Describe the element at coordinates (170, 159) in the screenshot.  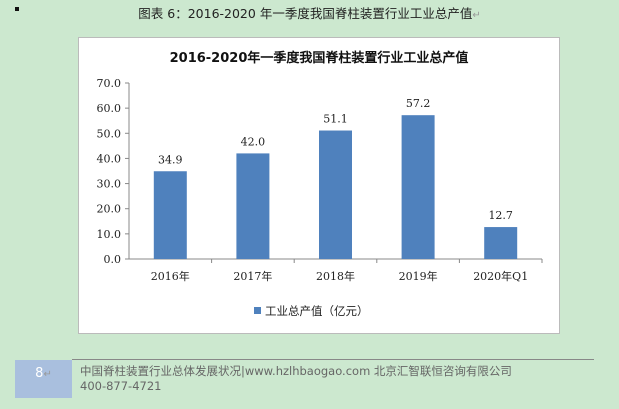
I see `data-label: 34.9` at that location.